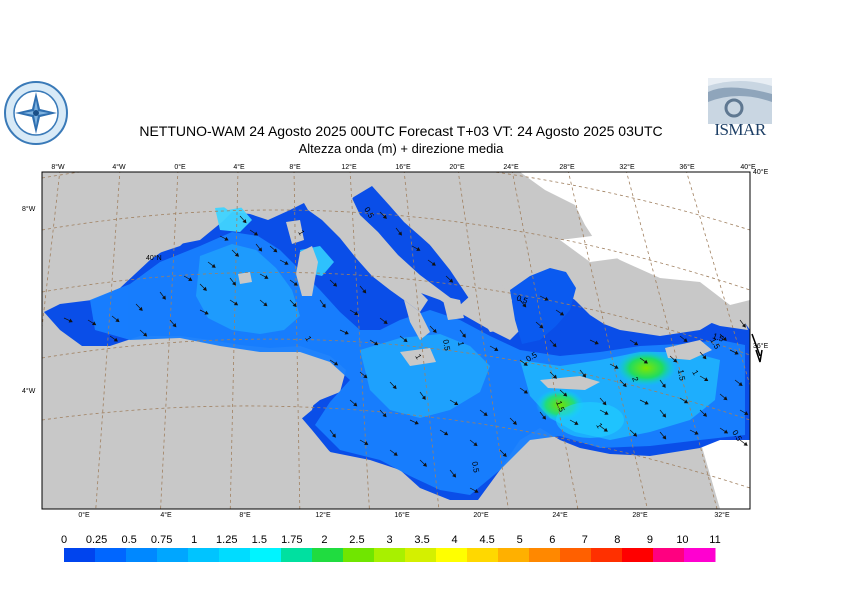  What do you see at coordinates (584, 540) in the screenshot?
I see `legend-label: 7` at bounding box center [584, 540].